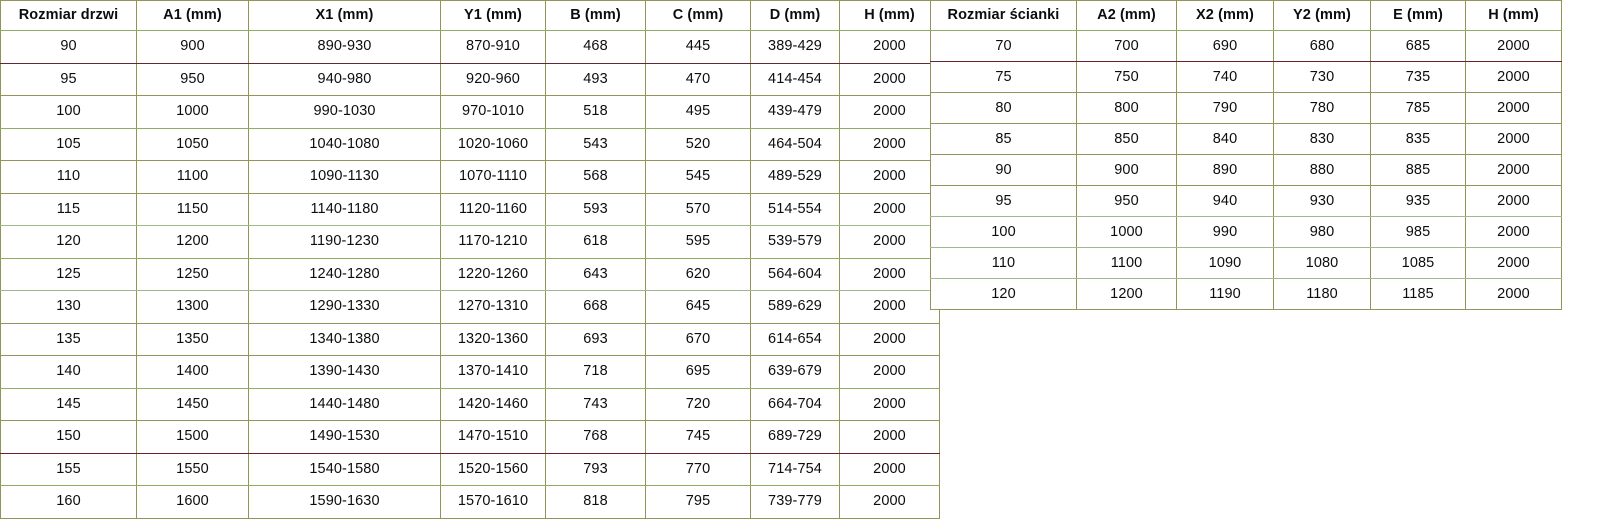 This screenshot has width=1600, height=519. I want to click on door-cell-r11-c2: 1440-1480, so click(344, 404).